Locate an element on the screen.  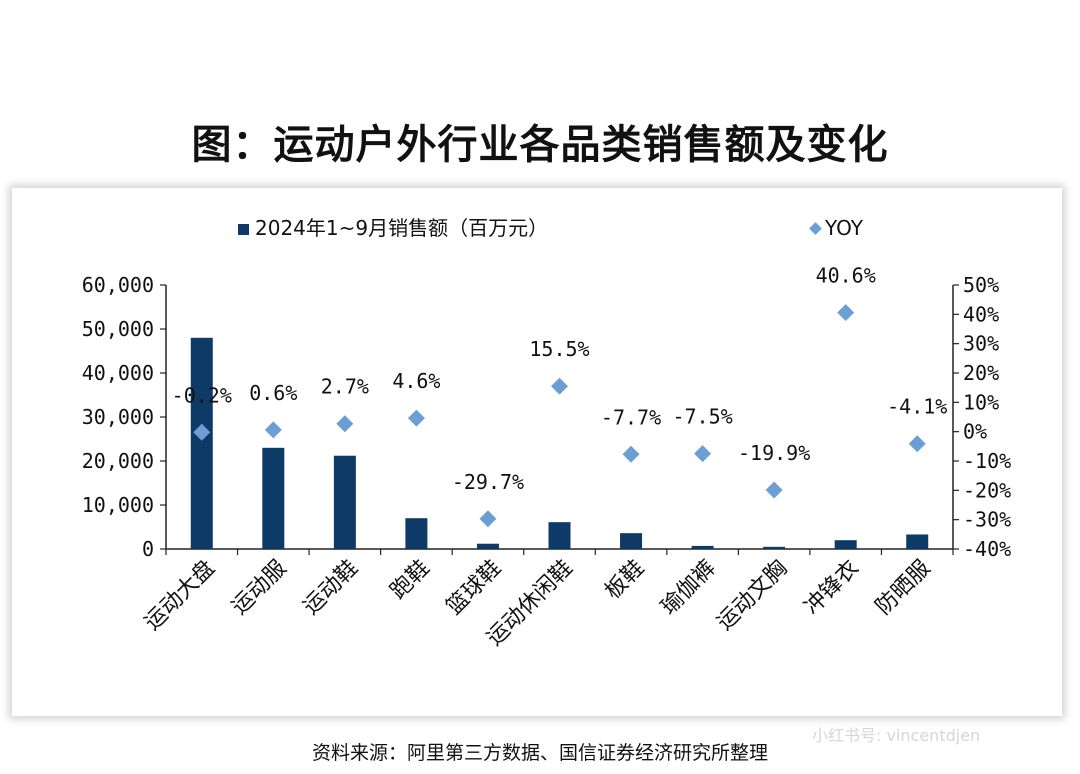
category-label: 运动文胸 is located at coordinates (752, 596).